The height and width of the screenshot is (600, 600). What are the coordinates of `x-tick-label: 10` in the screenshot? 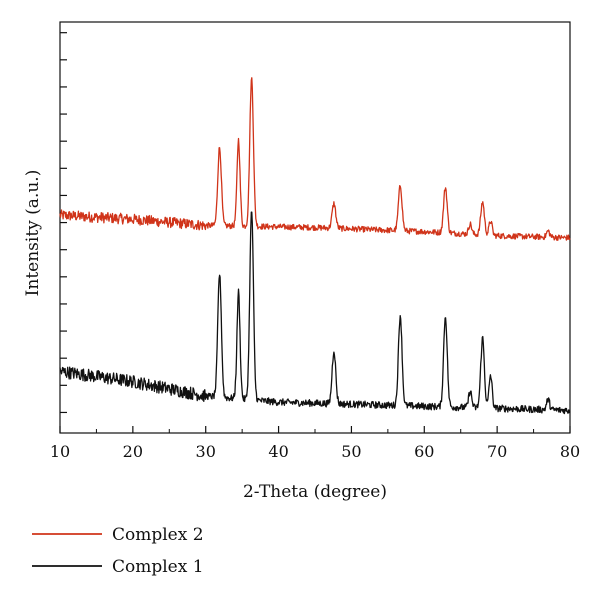 It's located at (60, 451).